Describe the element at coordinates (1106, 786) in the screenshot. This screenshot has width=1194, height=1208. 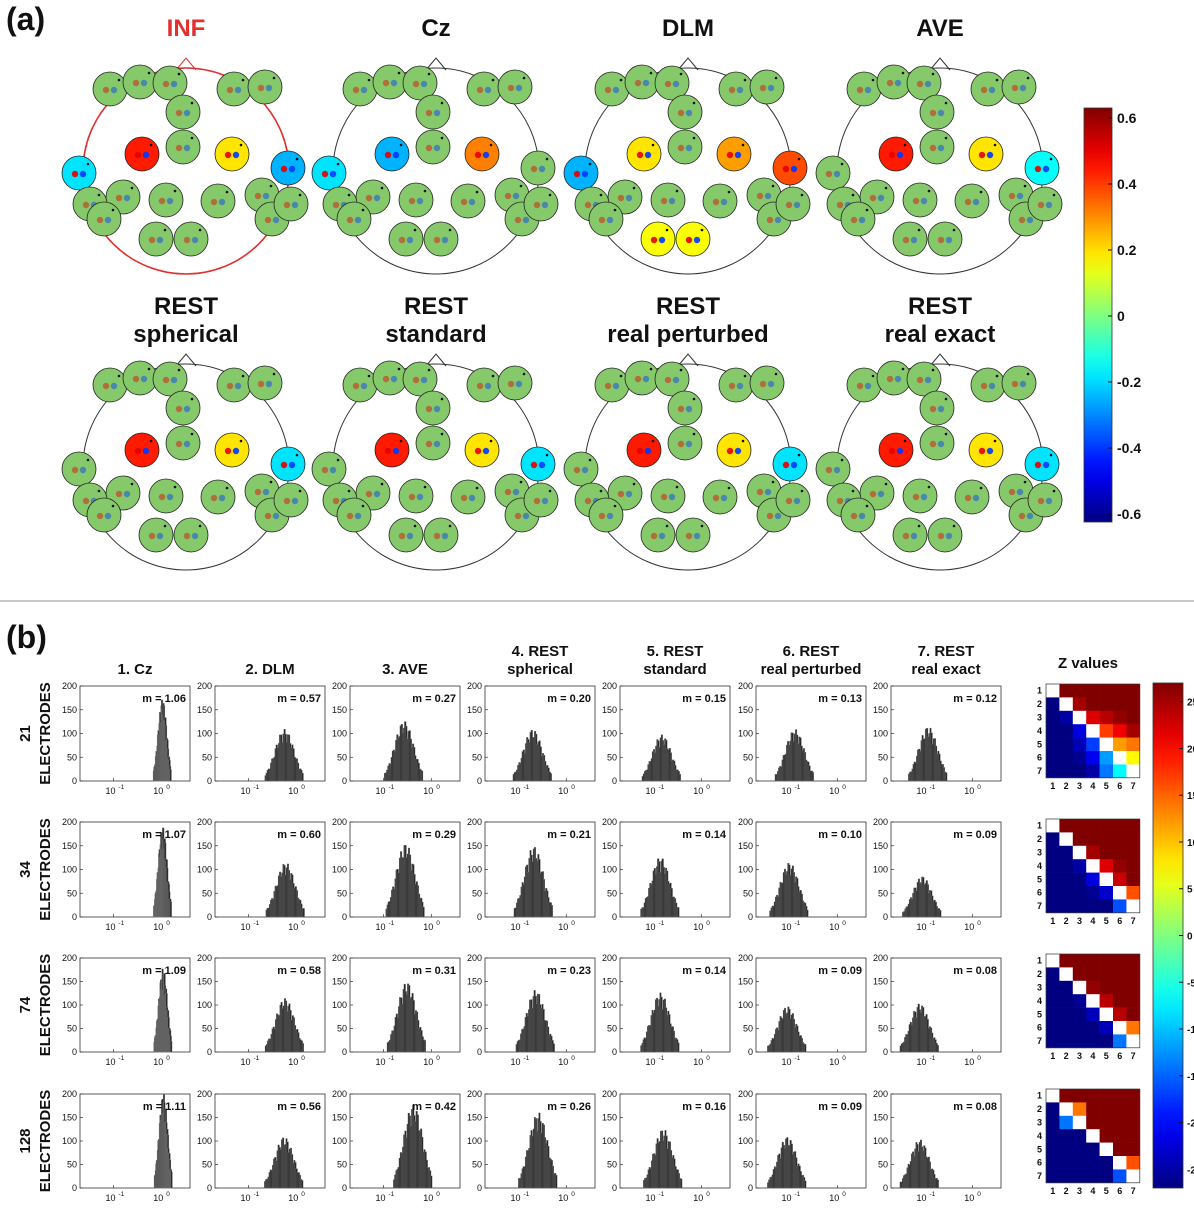
I see `z-col-tick: 5` at that location.